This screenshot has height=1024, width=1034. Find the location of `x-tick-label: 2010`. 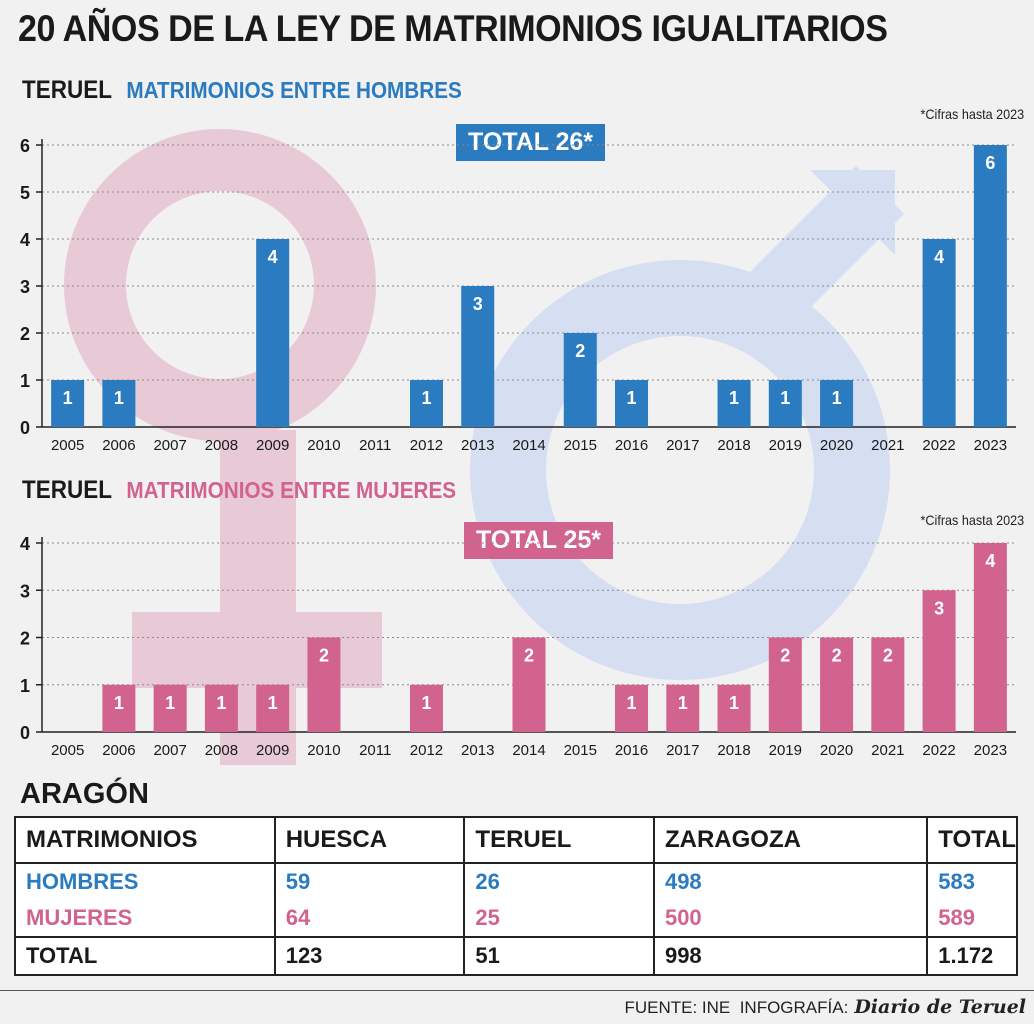

x-tick-label: 2010 is located at coordinates (323, 750).